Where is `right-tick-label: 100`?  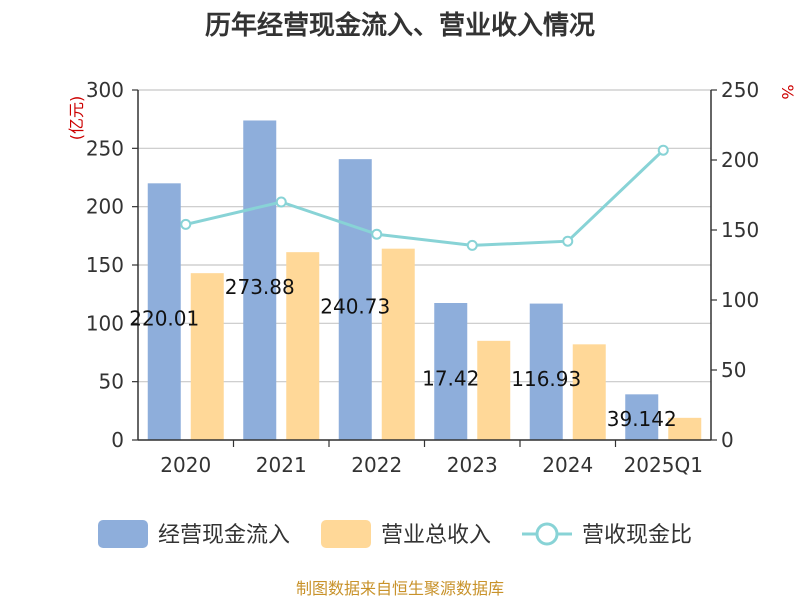
right-tick-label: 100 is located at coordinates (740, 300).